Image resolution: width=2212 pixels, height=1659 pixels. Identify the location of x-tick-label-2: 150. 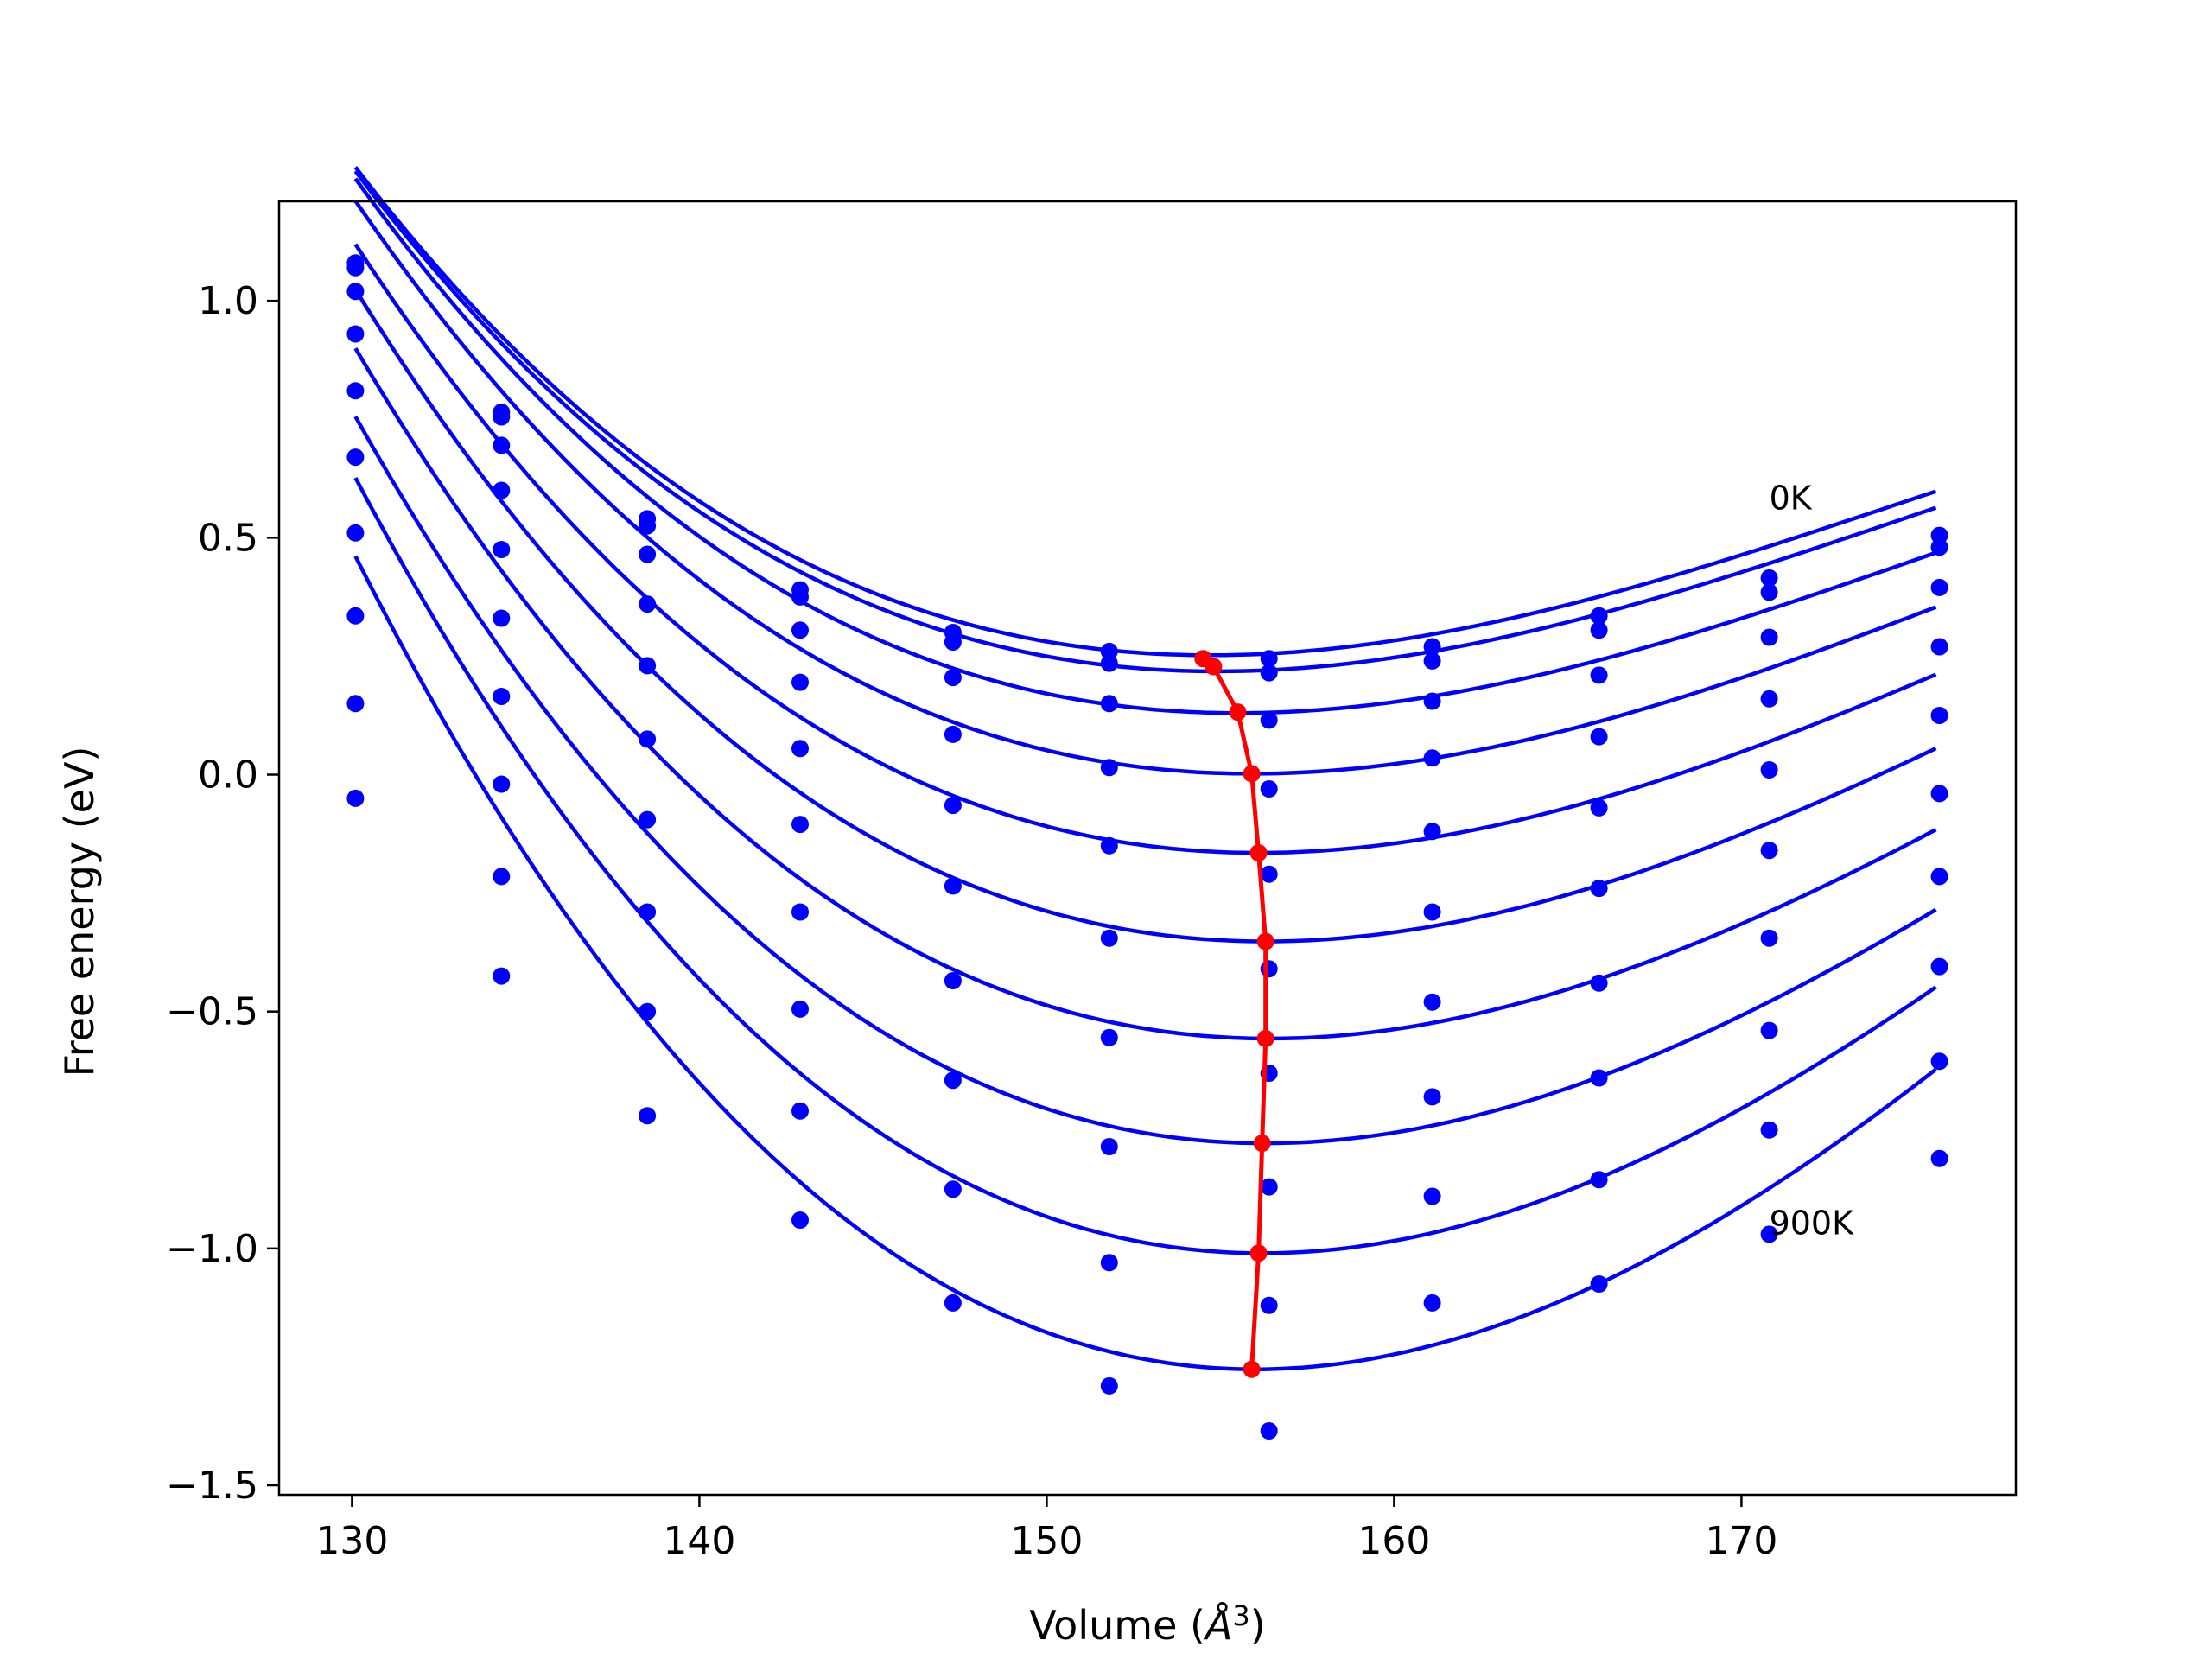
(1046, 1541).